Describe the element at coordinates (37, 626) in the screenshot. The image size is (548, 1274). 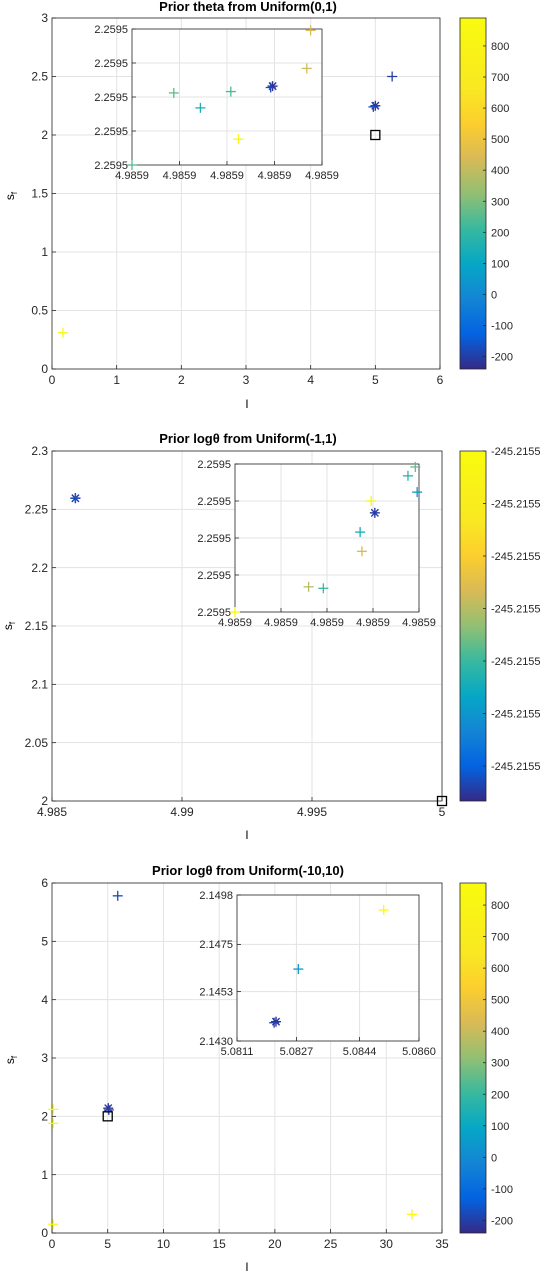
I see `y-tick-label: 2.15` at that location.